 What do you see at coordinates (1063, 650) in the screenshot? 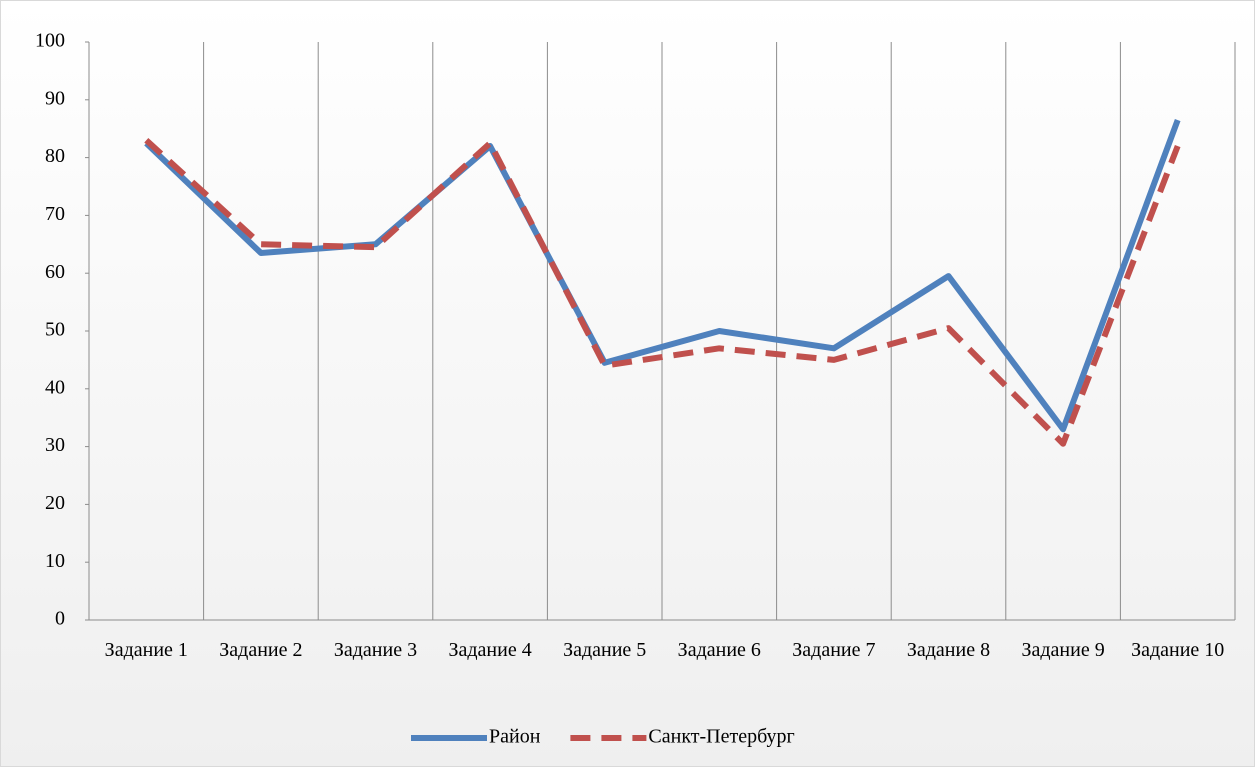
I see `x-tick-label: Задание 9` at bounding box center [1063, 650].